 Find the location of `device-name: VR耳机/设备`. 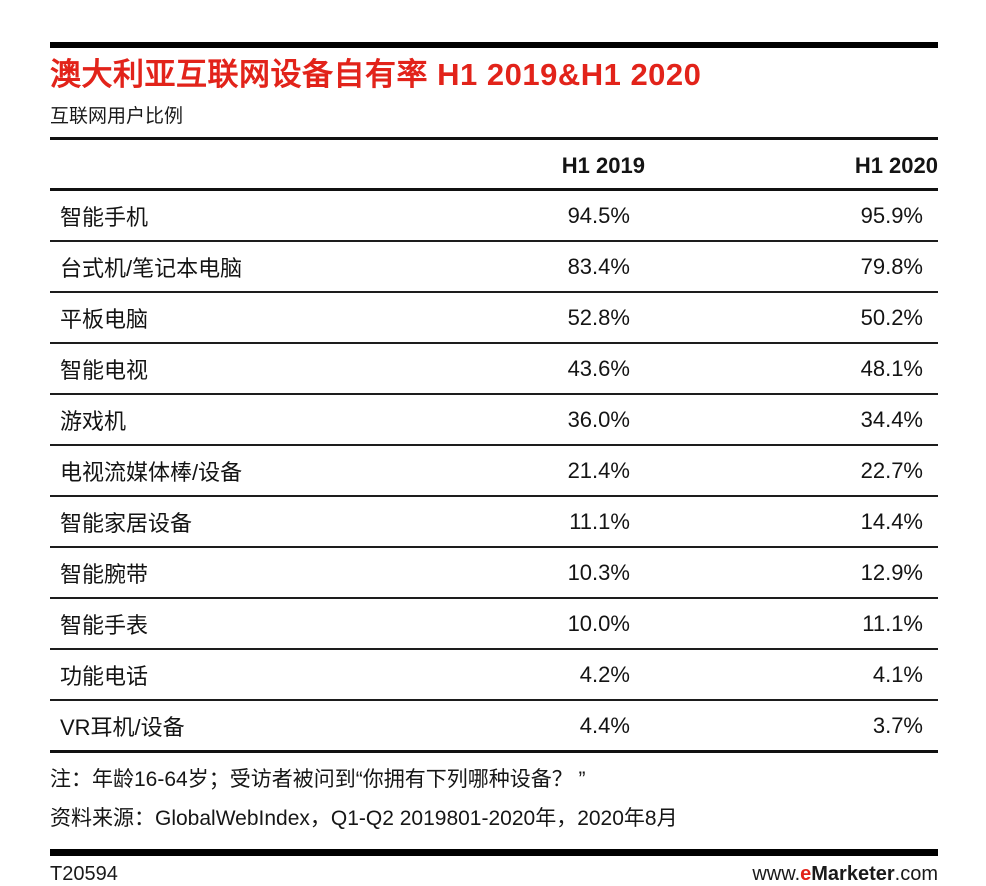

device-name: VR耳机/设备 is located at coordinates (219, 726).